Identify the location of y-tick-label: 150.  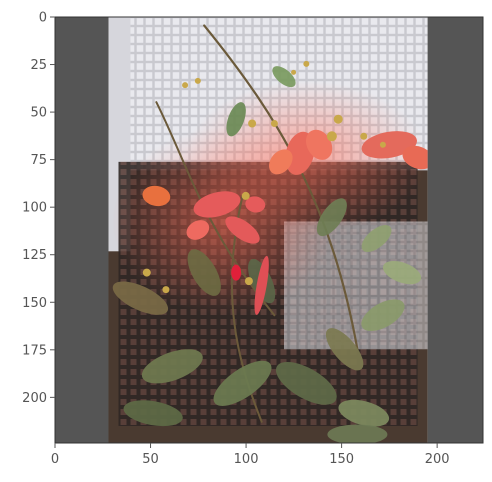
(34, 303).